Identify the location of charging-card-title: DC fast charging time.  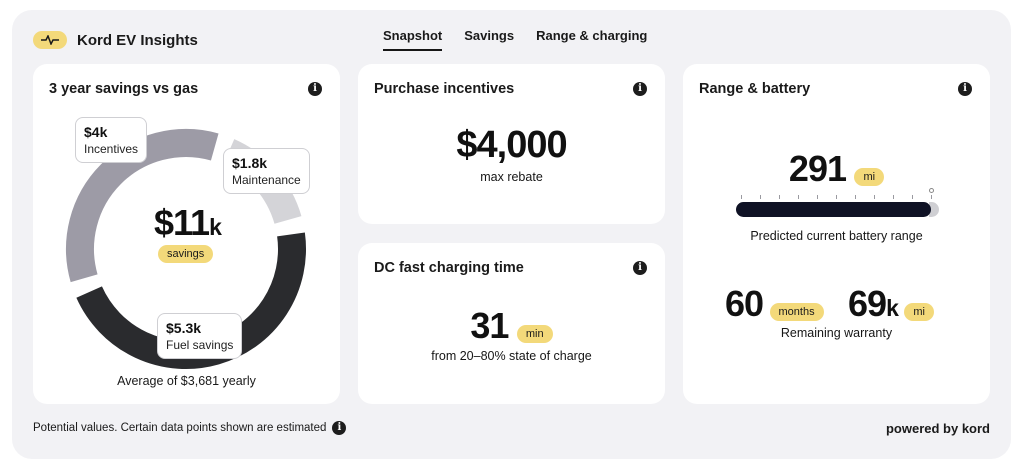
(449, 268).